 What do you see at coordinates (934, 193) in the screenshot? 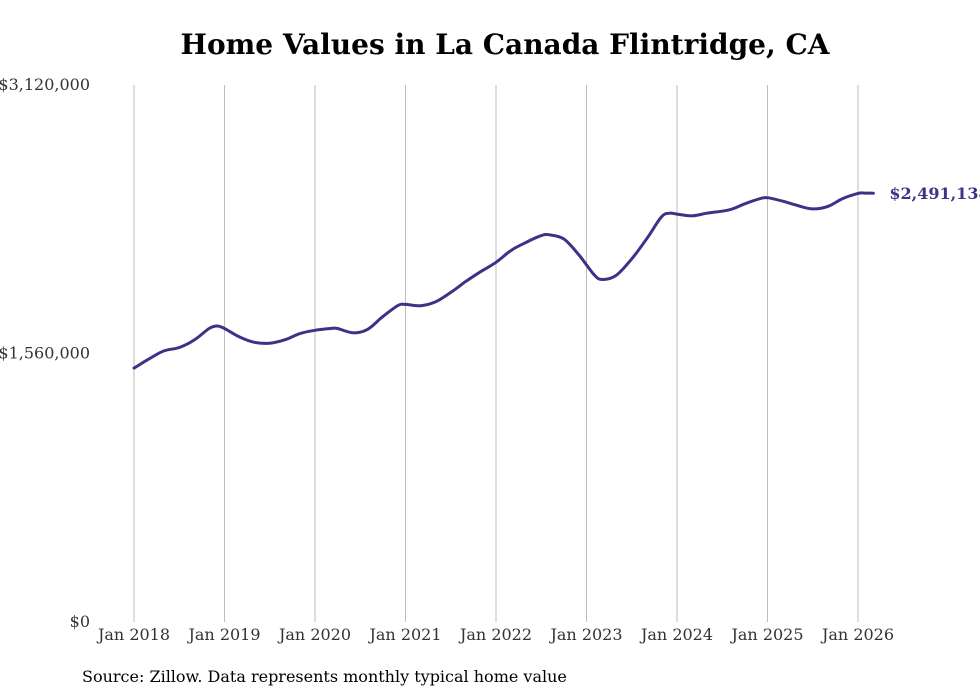
I see `series-end-label: $2,491,138` at bounding box center [934, 193].